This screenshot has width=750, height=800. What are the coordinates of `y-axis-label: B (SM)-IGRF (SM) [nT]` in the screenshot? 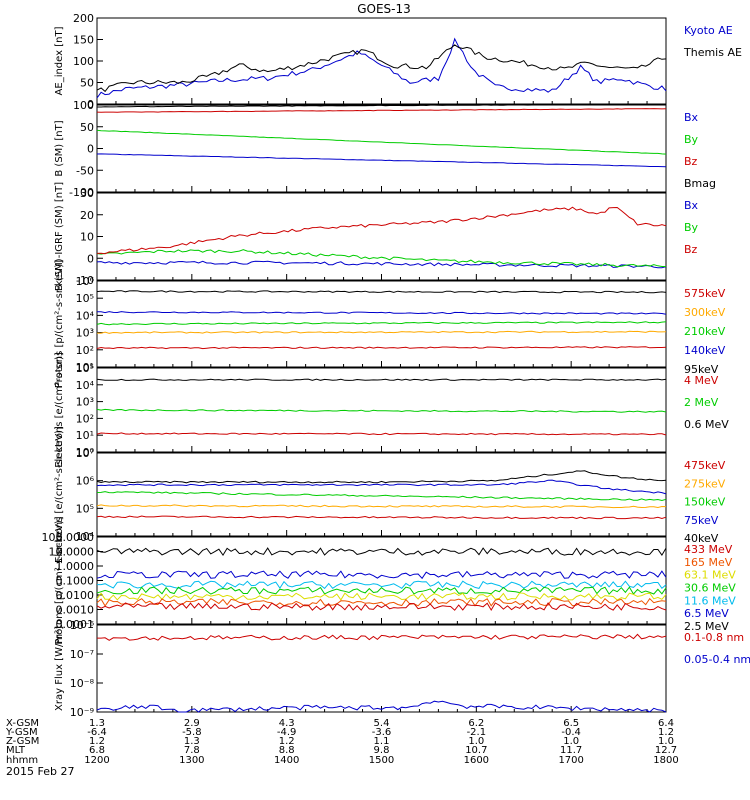 It's located at (59, 236).